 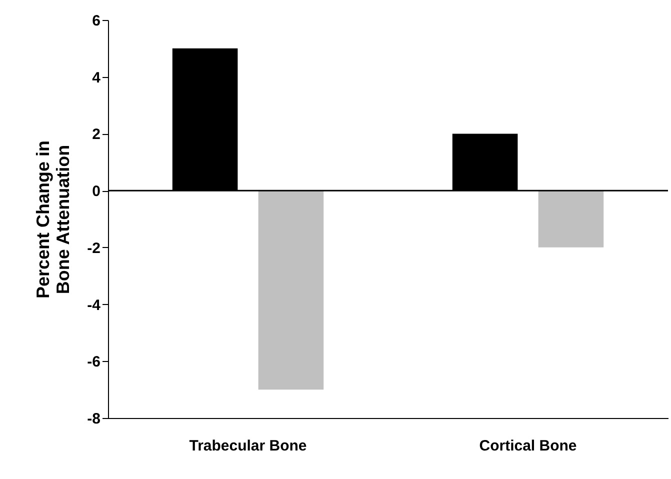 I want to click on y-tick-label: -6, so click(x=93, y=362).